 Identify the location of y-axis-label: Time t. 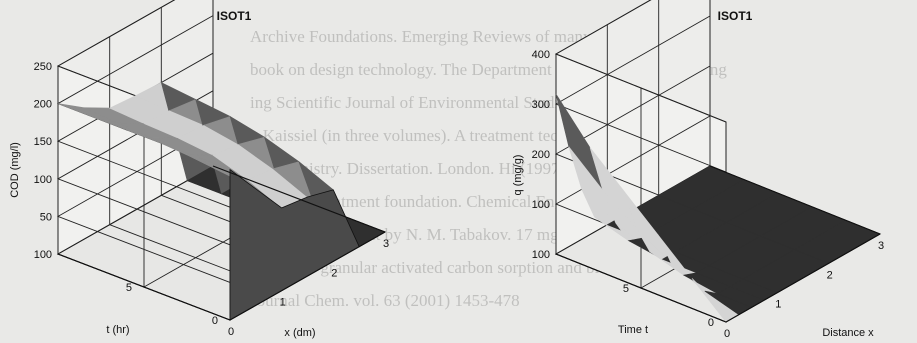
(633, 330).